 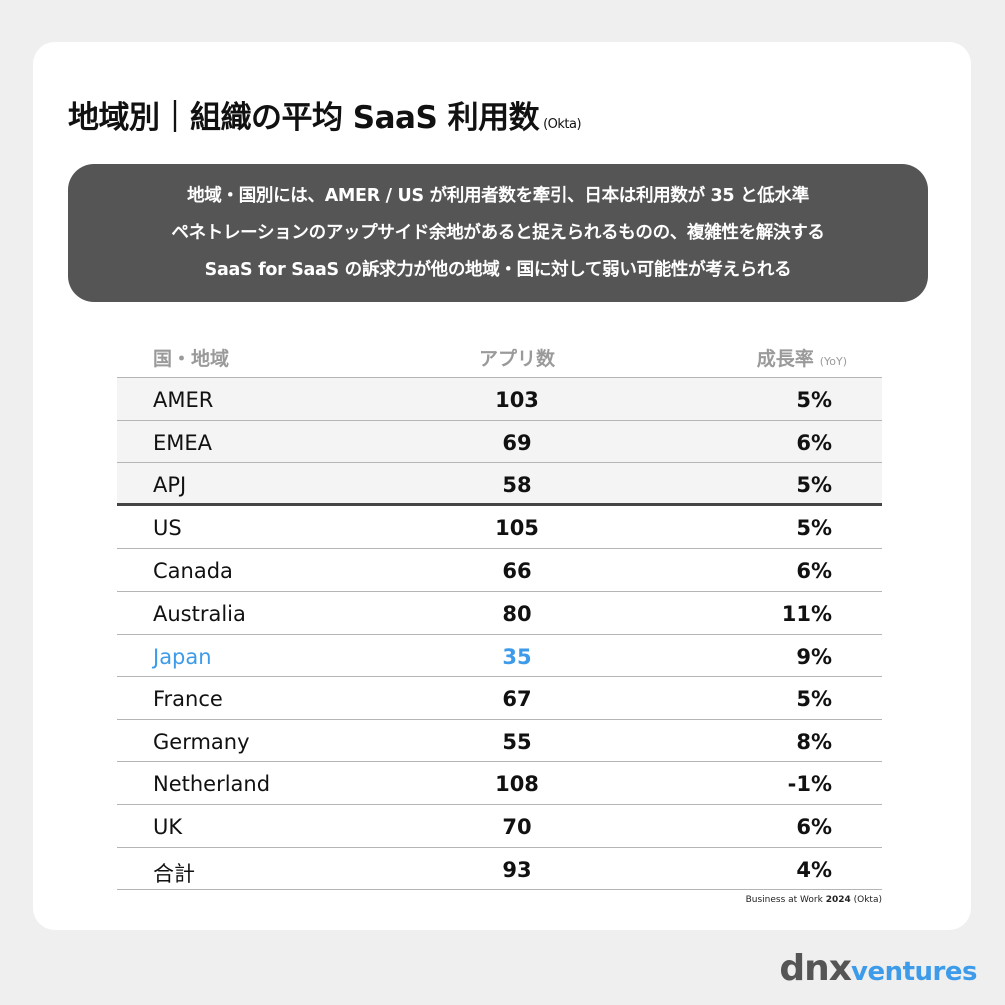 I want to click on footnote-suffix: (Okta), so click(x=866, y=900).